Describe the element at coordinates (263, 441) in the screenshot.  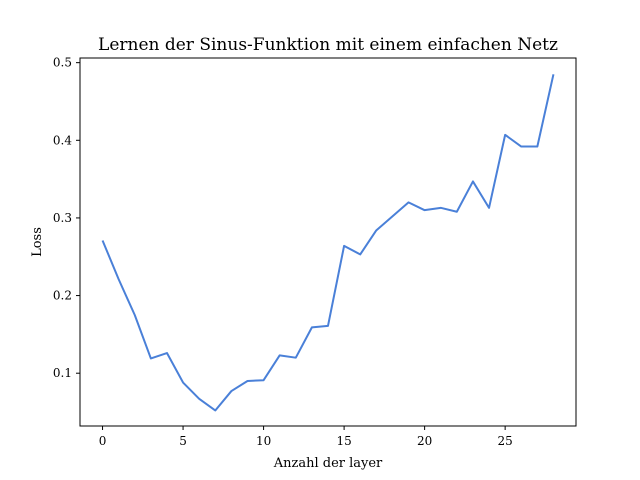
I see `x-tick-label: 10` at that location.